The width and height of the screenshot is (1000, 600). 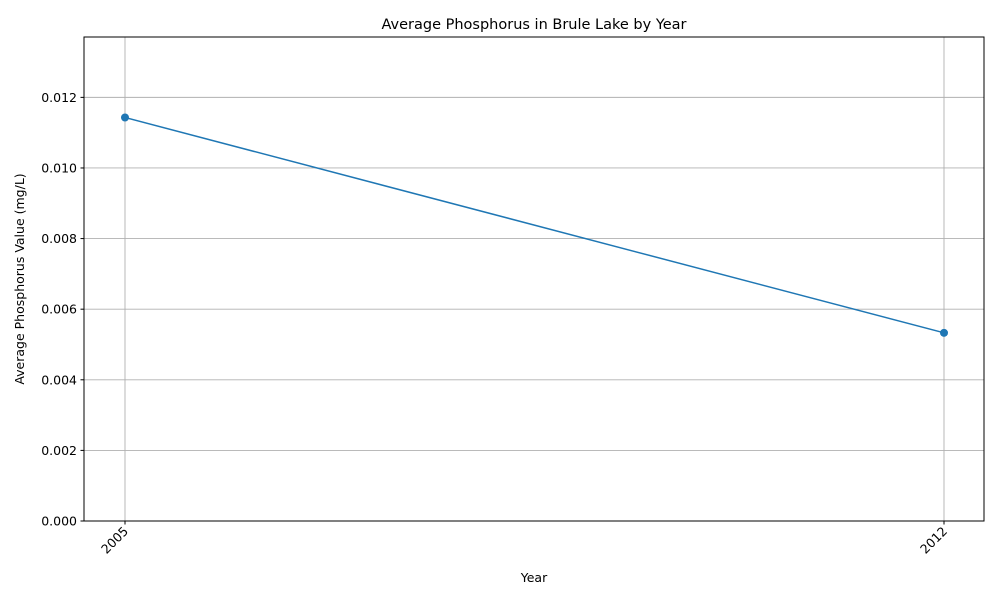 What do you see at coordinates (114, 540) in the screenshot?
I see `x-tick-label: 2005` at bounding box center [114, 540].